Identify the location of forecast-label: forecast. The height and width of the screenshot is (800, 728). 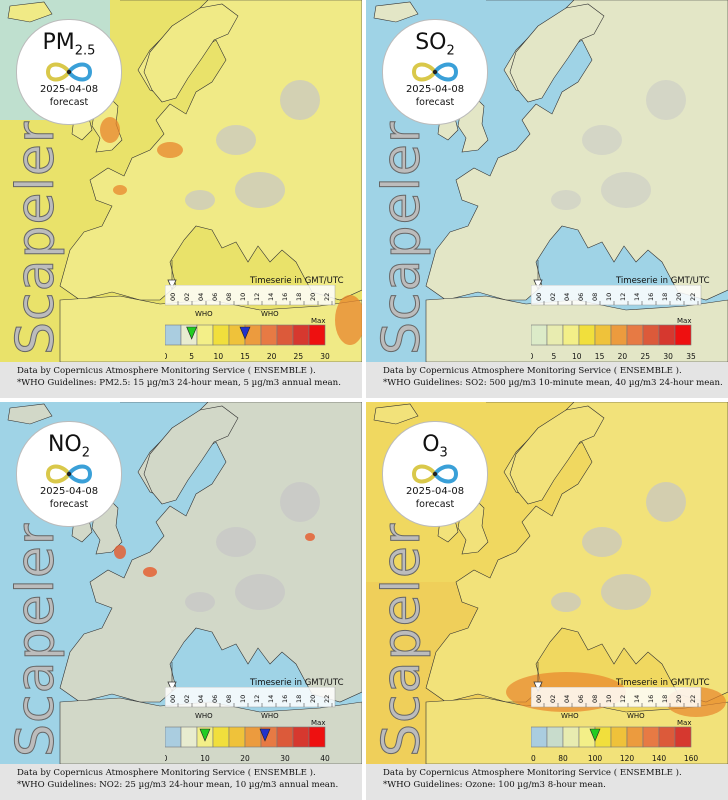
(435, 102).